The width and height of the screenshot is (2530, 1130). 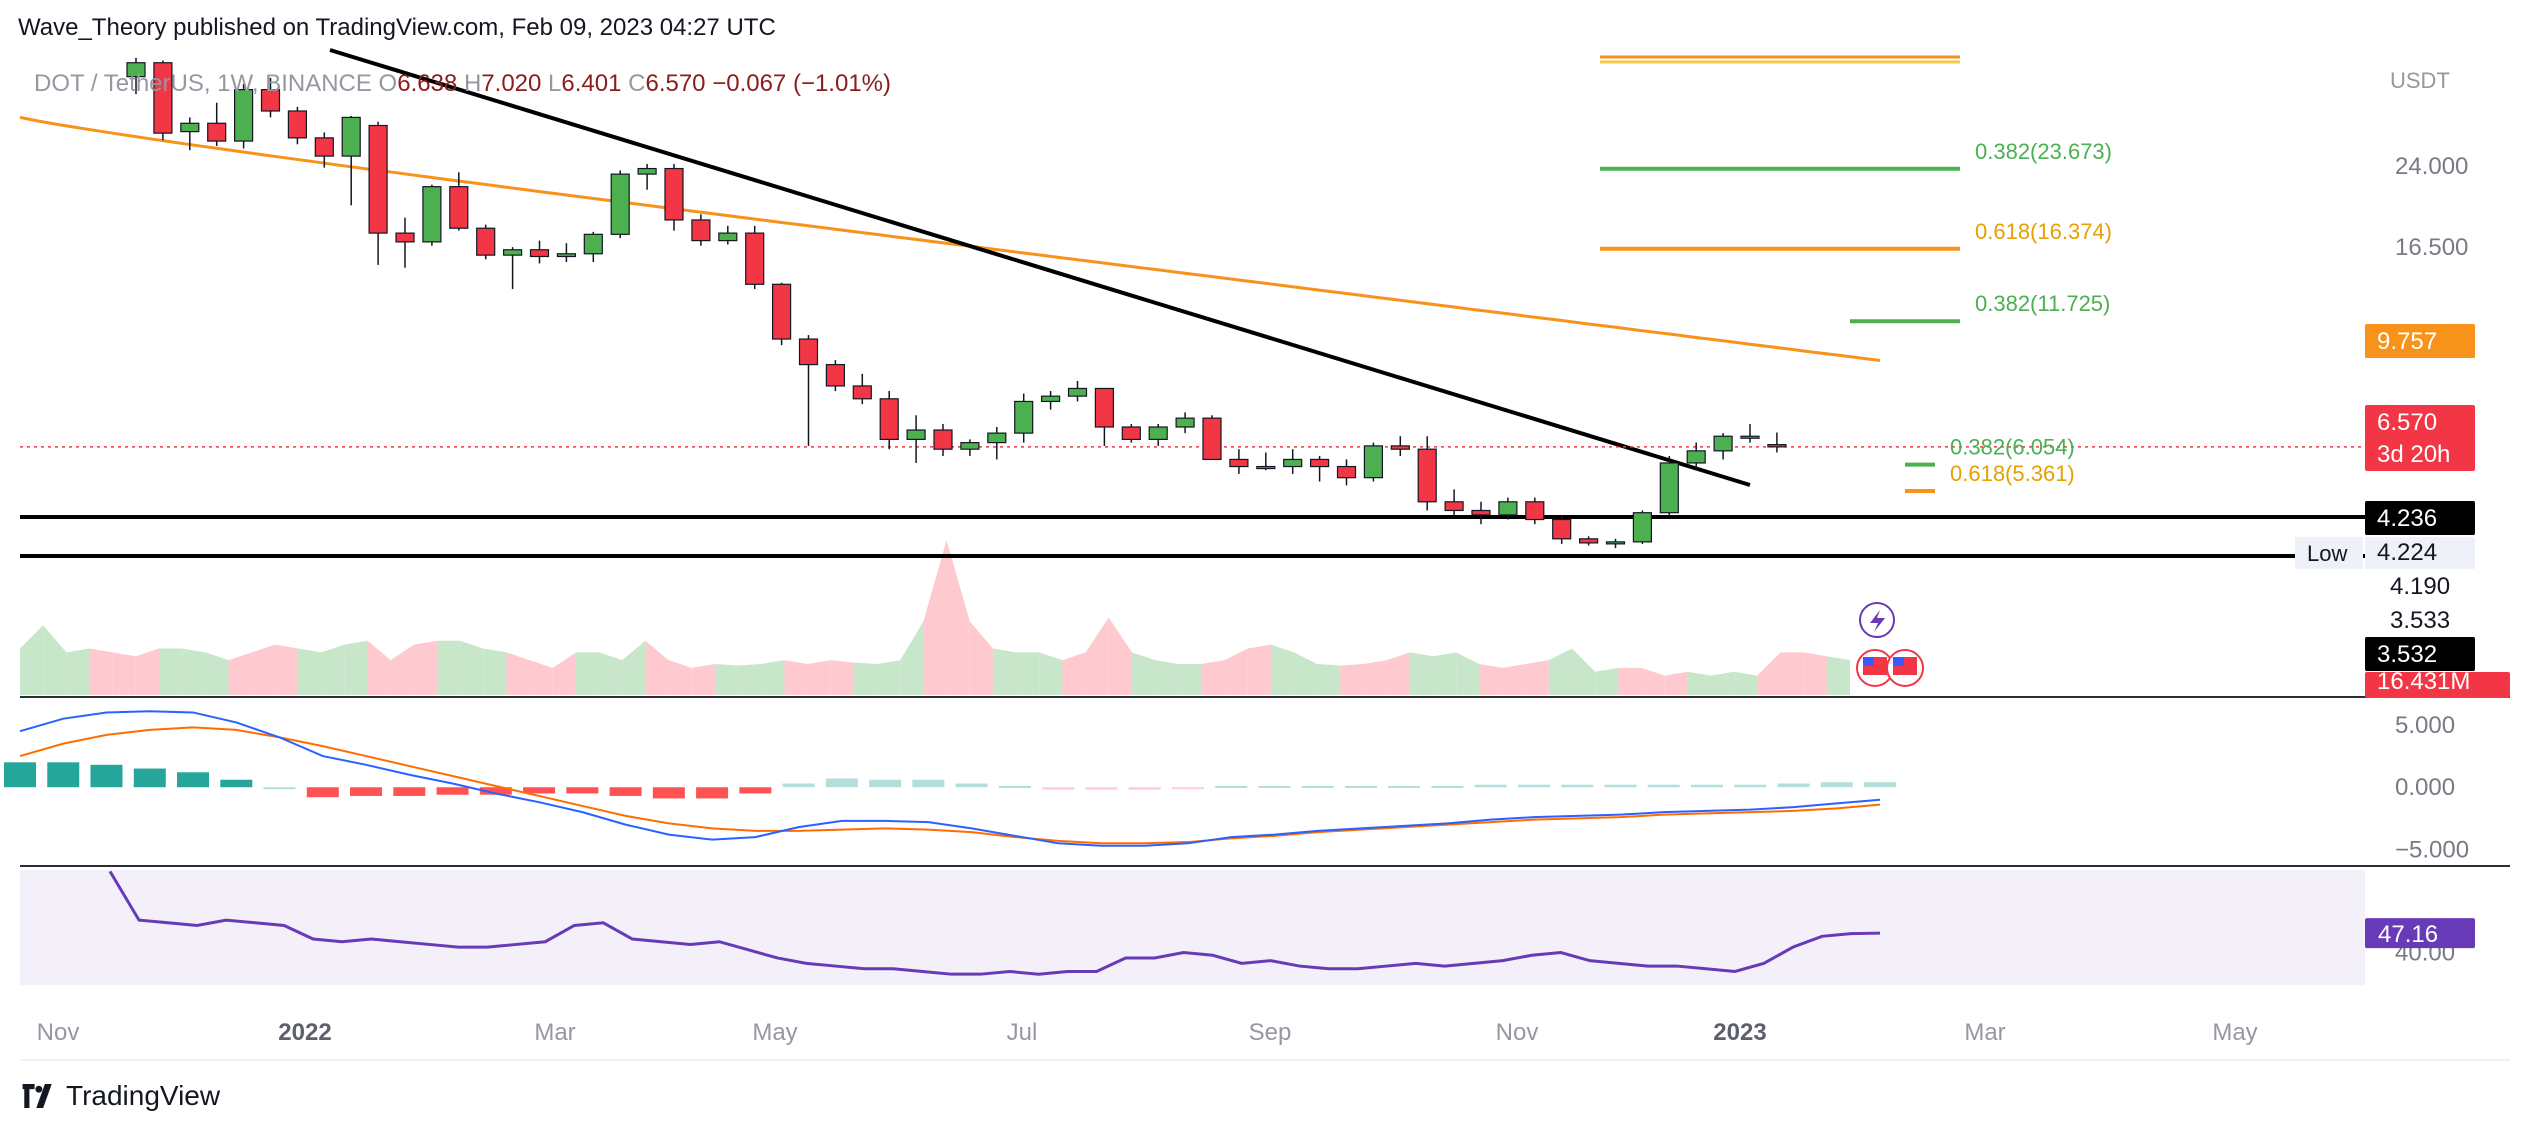 What do you see at coordinates (1517, 1032) in the screenshot?
I see `x-axis-tick: Nov` at bounding box center [1517, 1032].